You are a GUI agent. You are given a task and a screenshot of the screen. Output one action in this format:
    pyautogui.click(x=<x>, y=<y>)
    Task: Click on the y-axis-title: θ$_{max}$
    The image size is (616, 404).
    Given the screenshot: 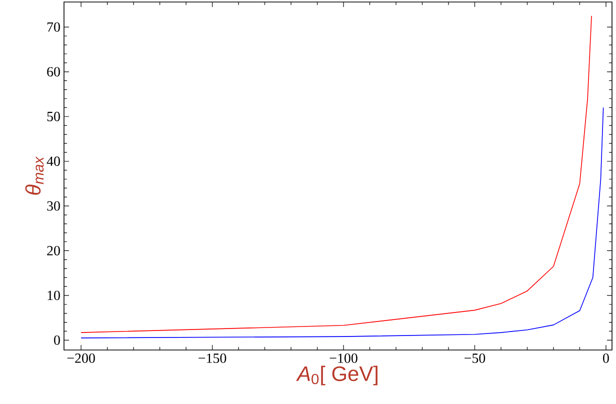 What is the action you would take?
    pyautogui.click(x=34, y=175)
    